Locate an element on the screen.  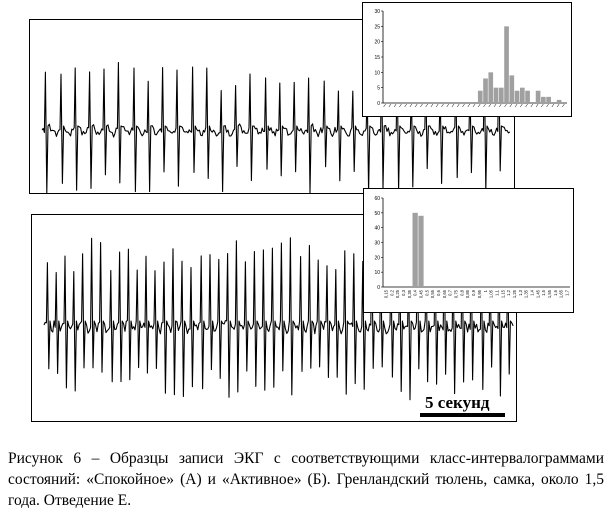
histogram-b-y-tick-label: 50 is located at coordinates (377, 214).